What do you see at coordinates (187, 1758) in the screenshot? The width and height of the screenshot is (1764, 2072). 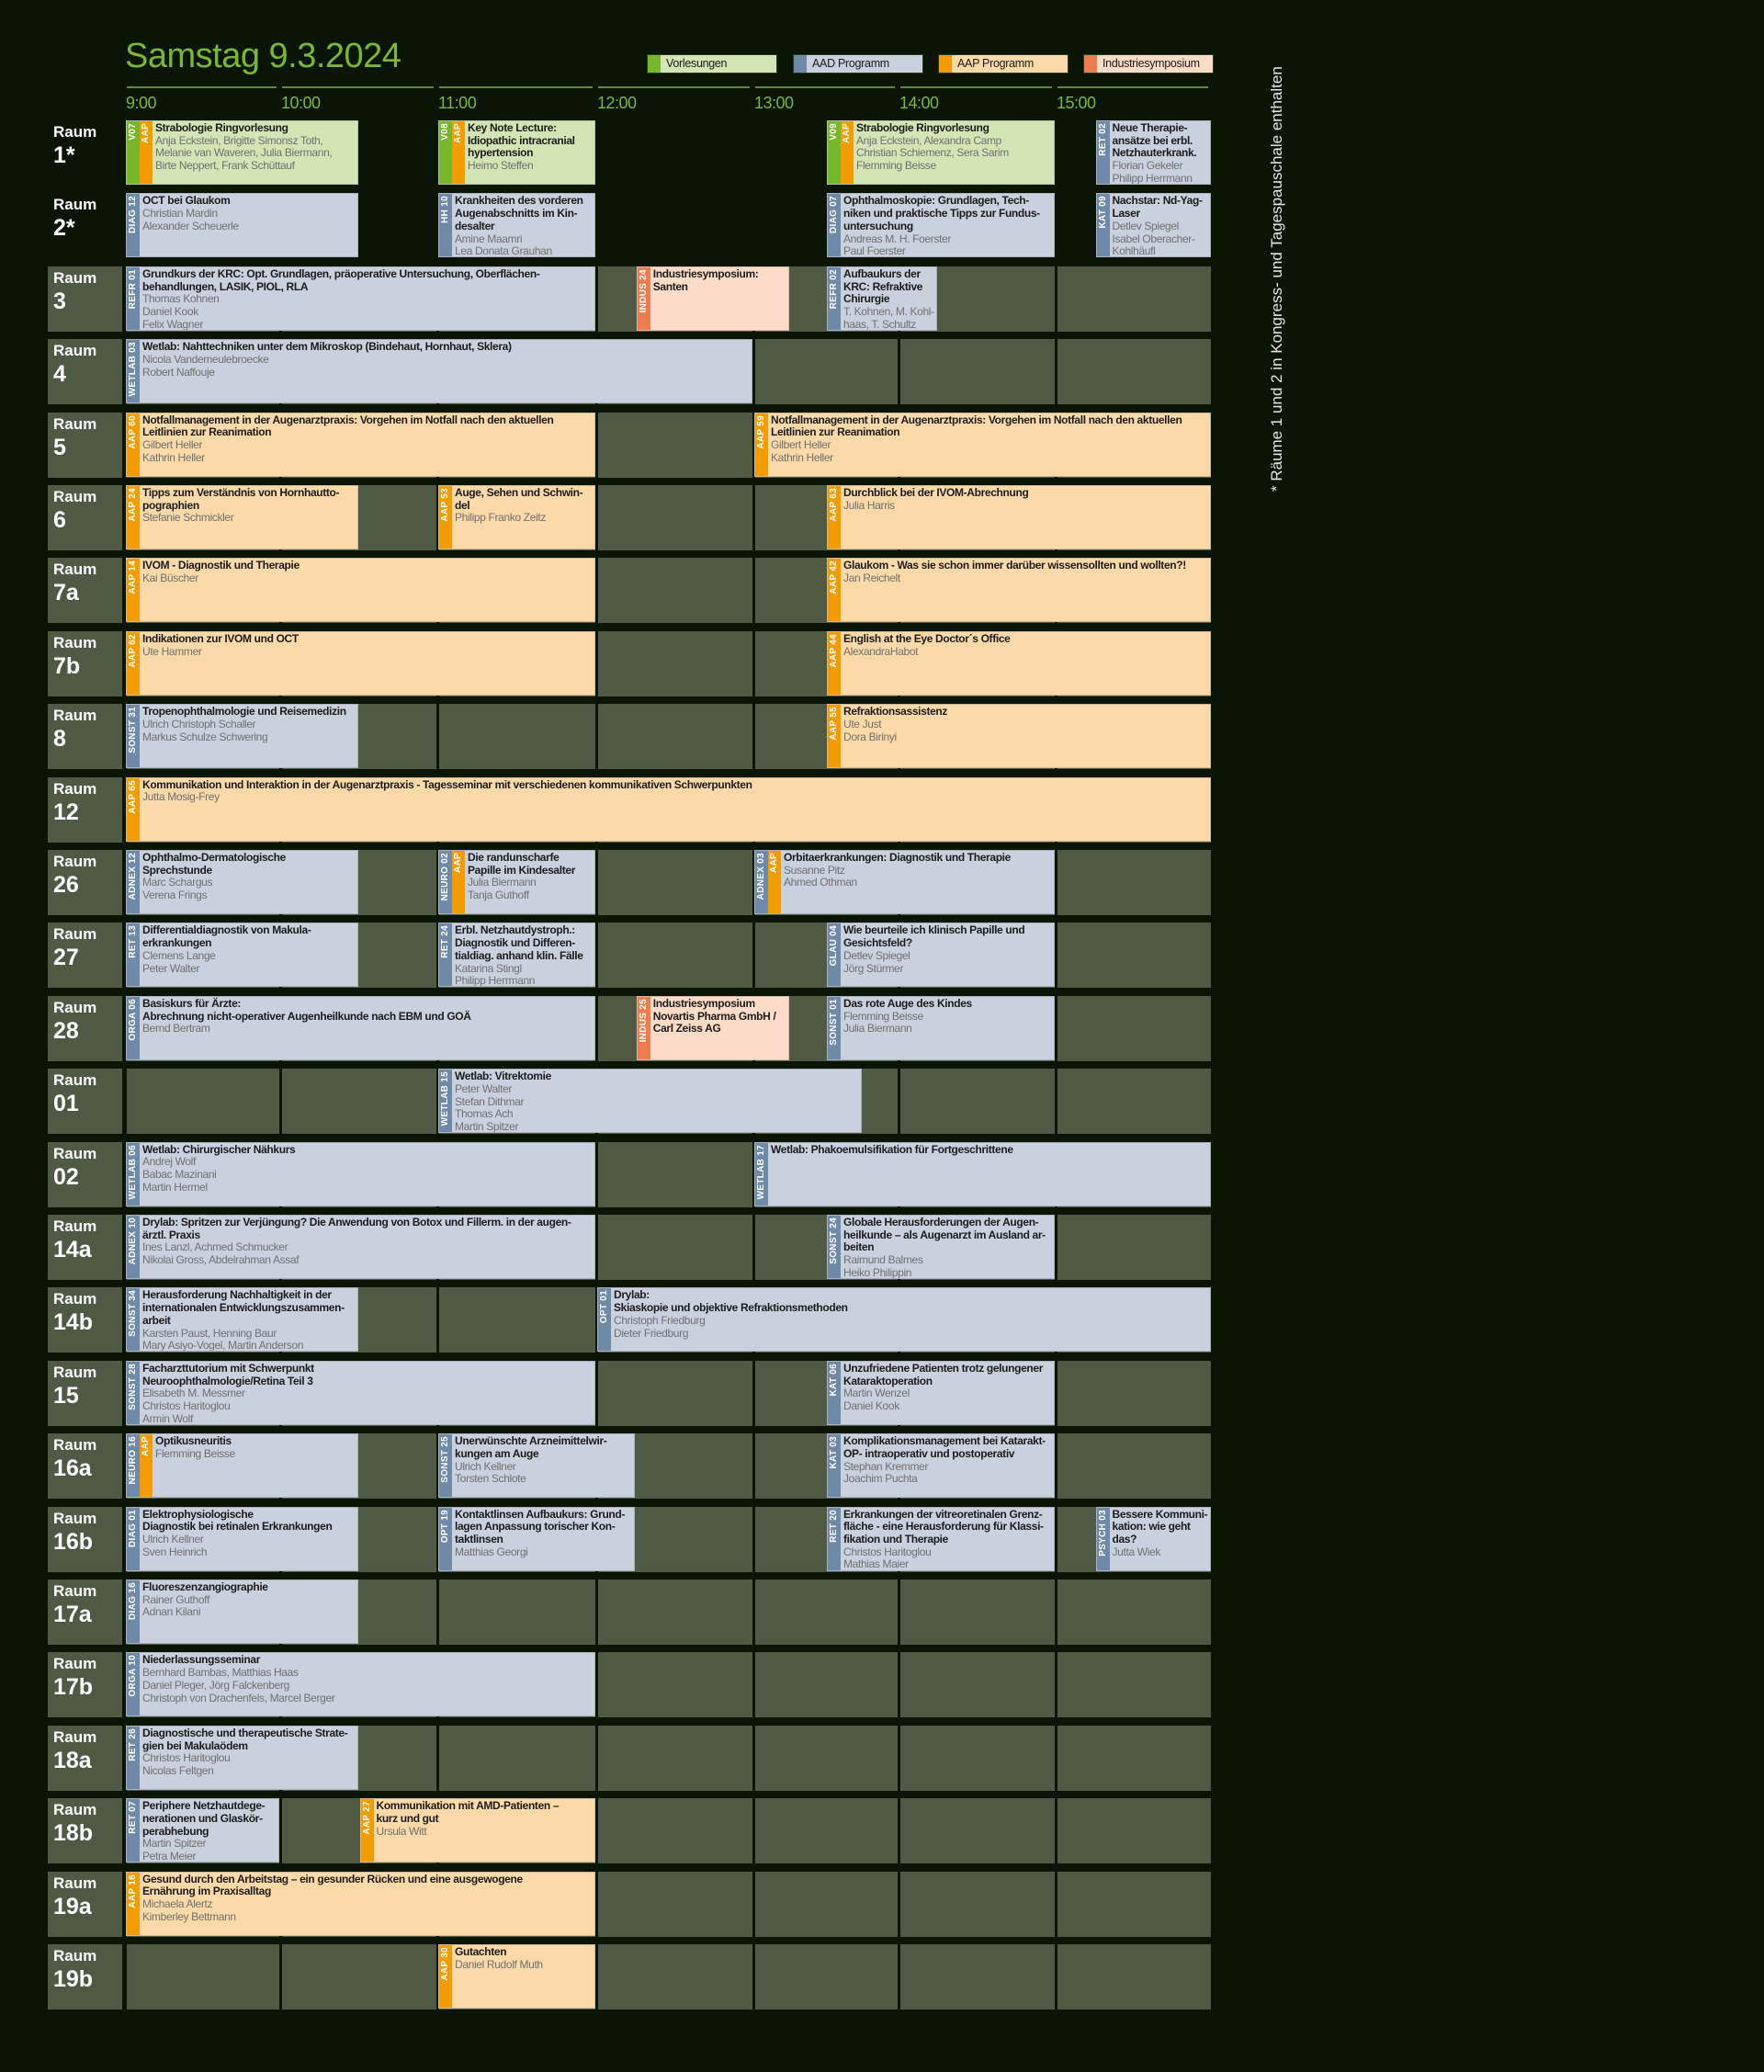 I see `speaker-line: Christos Haritoglou` at bounding box center [187, 1758].